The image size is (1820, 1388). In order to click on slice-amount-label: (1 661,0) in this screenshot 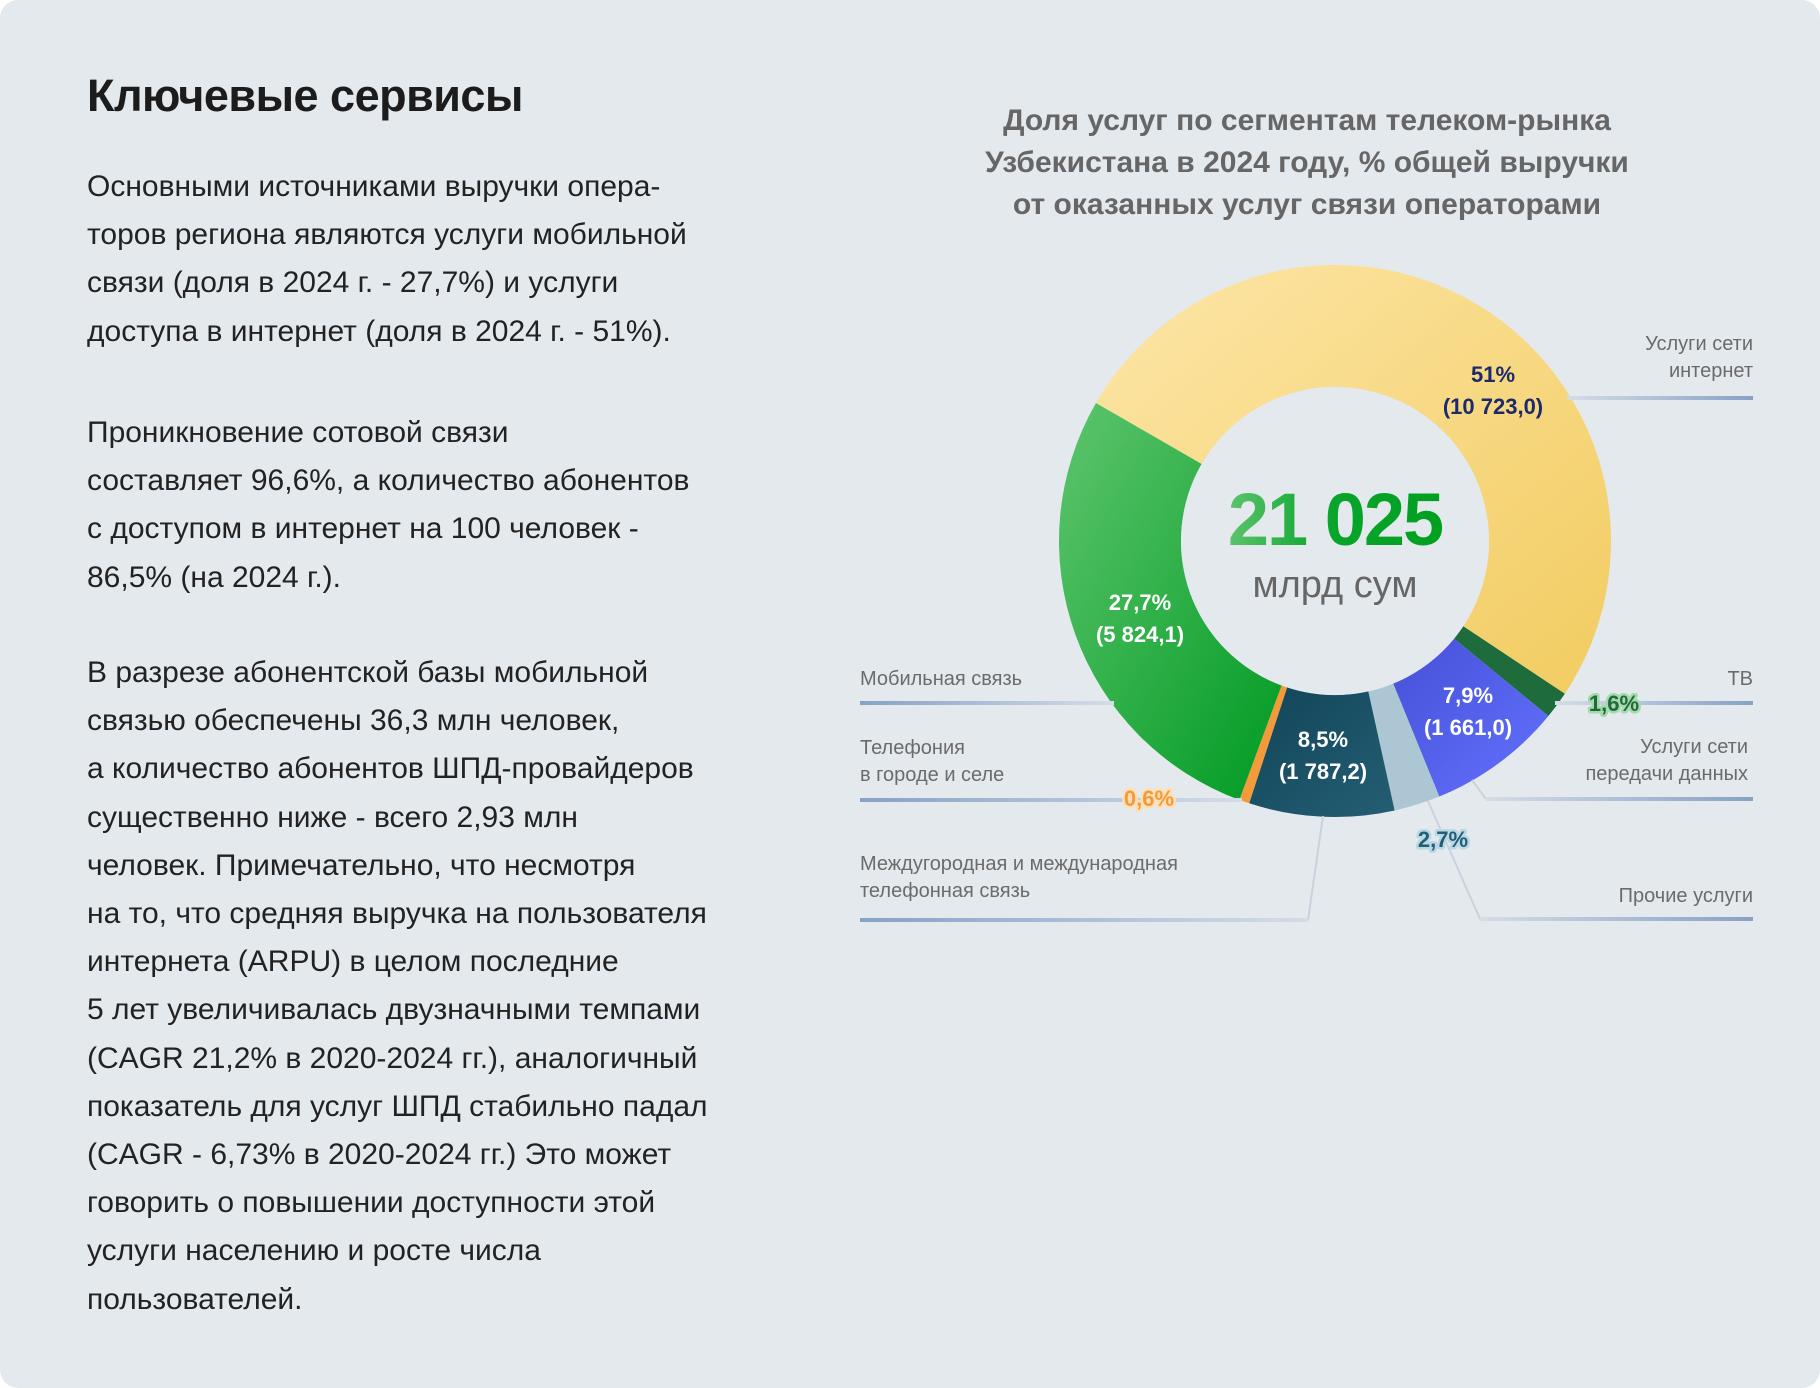, I will do `click(1468, 727)`.